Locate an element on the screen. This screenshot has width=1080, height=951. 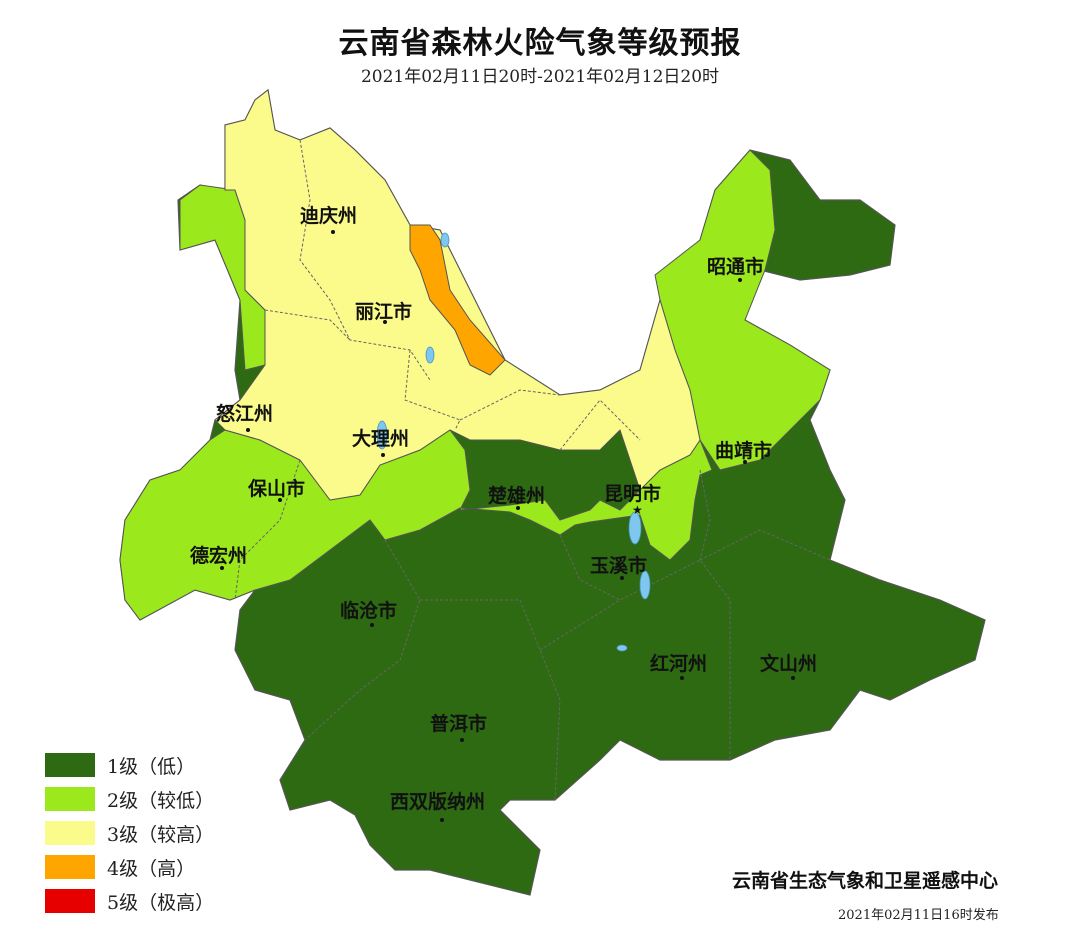
city-label: 文山州 is located at coordinates (788, 663).